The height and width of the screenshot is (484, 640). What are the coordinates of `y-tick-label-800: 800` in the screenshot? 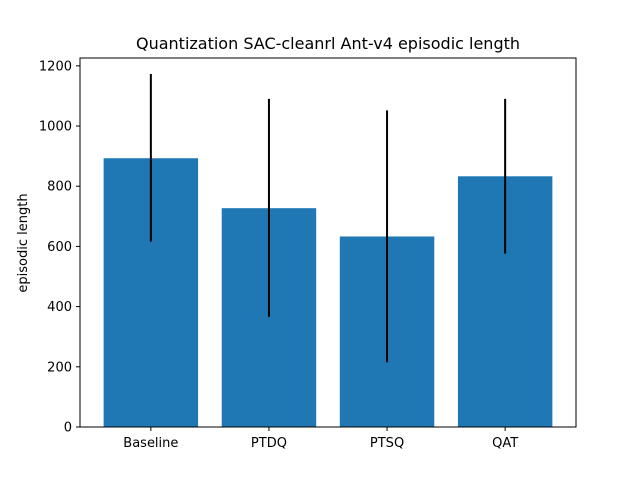 It's located at (59, 187).